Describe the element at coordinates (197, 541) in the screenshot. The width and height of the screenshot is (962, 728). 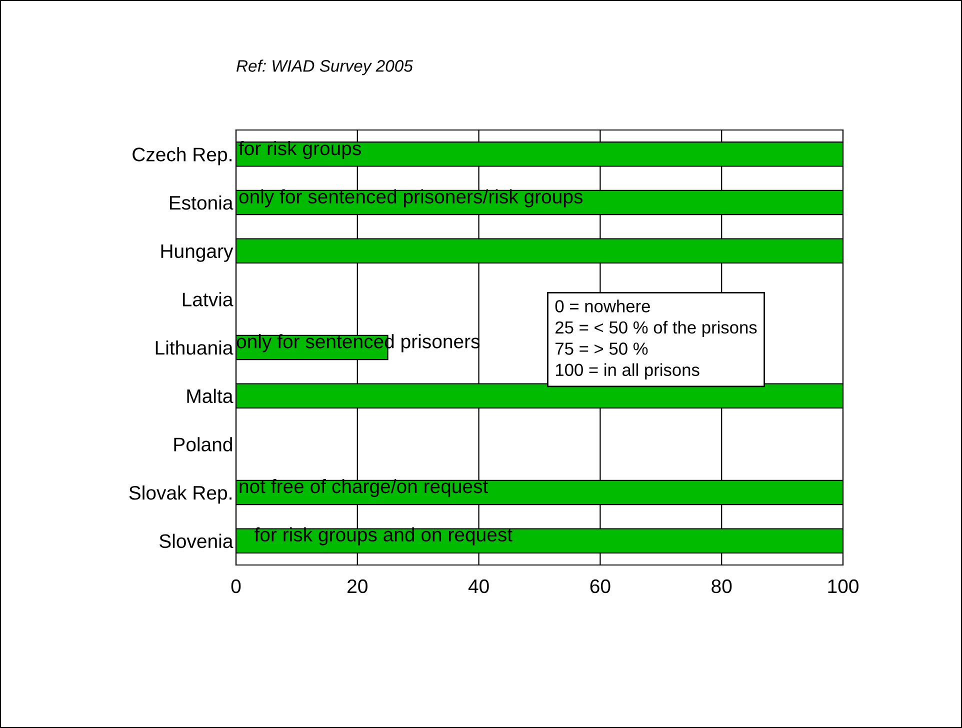
I see `y-tick-label: Slovenia` at that location.